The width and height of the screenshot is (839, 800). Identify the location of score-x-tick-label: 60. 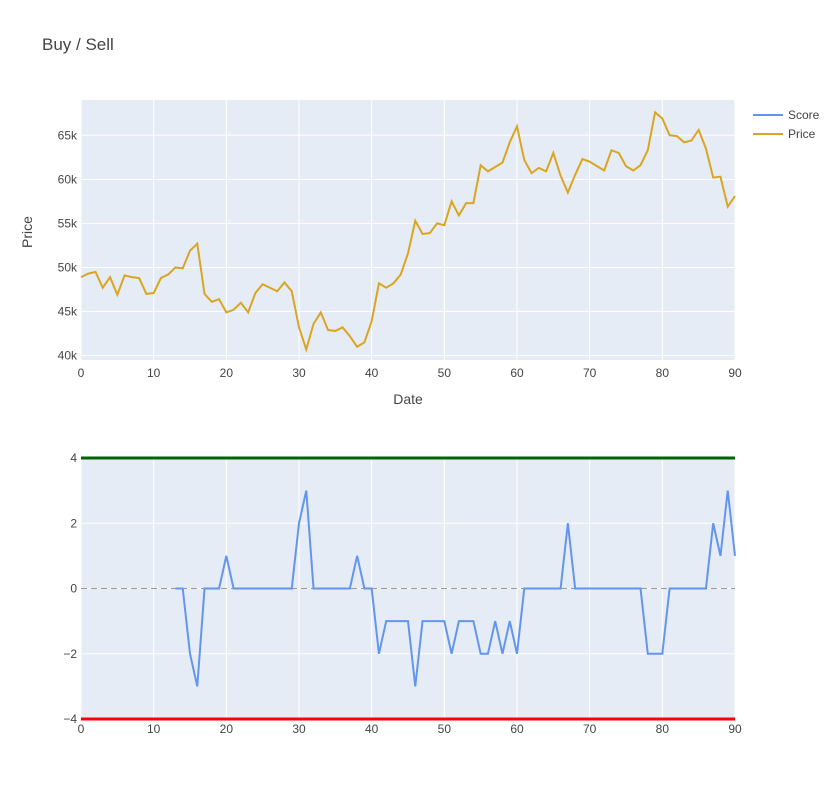
(517, 729).